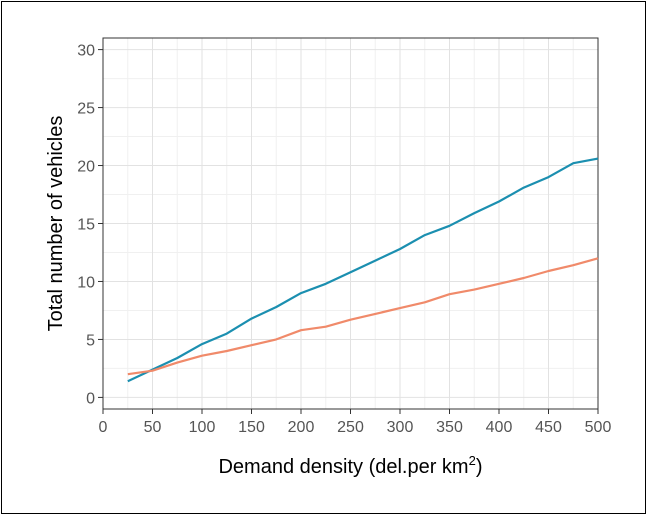 This screenshot has width=647, height=515. I want to click on x-axis-title-suffix: ), so click(479, 467).